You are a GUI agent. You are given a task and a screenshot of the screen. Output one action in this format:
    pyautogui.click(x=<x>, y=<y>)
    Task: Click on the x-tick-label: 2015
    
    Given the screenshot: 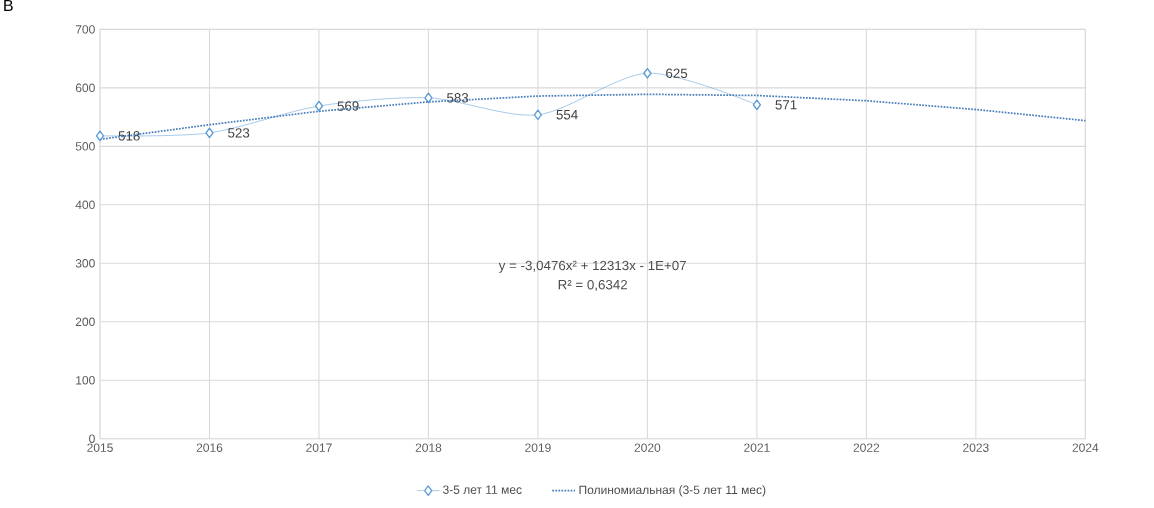 What is the action you would take?
    pyautogui.click(x=100, y=448)
    